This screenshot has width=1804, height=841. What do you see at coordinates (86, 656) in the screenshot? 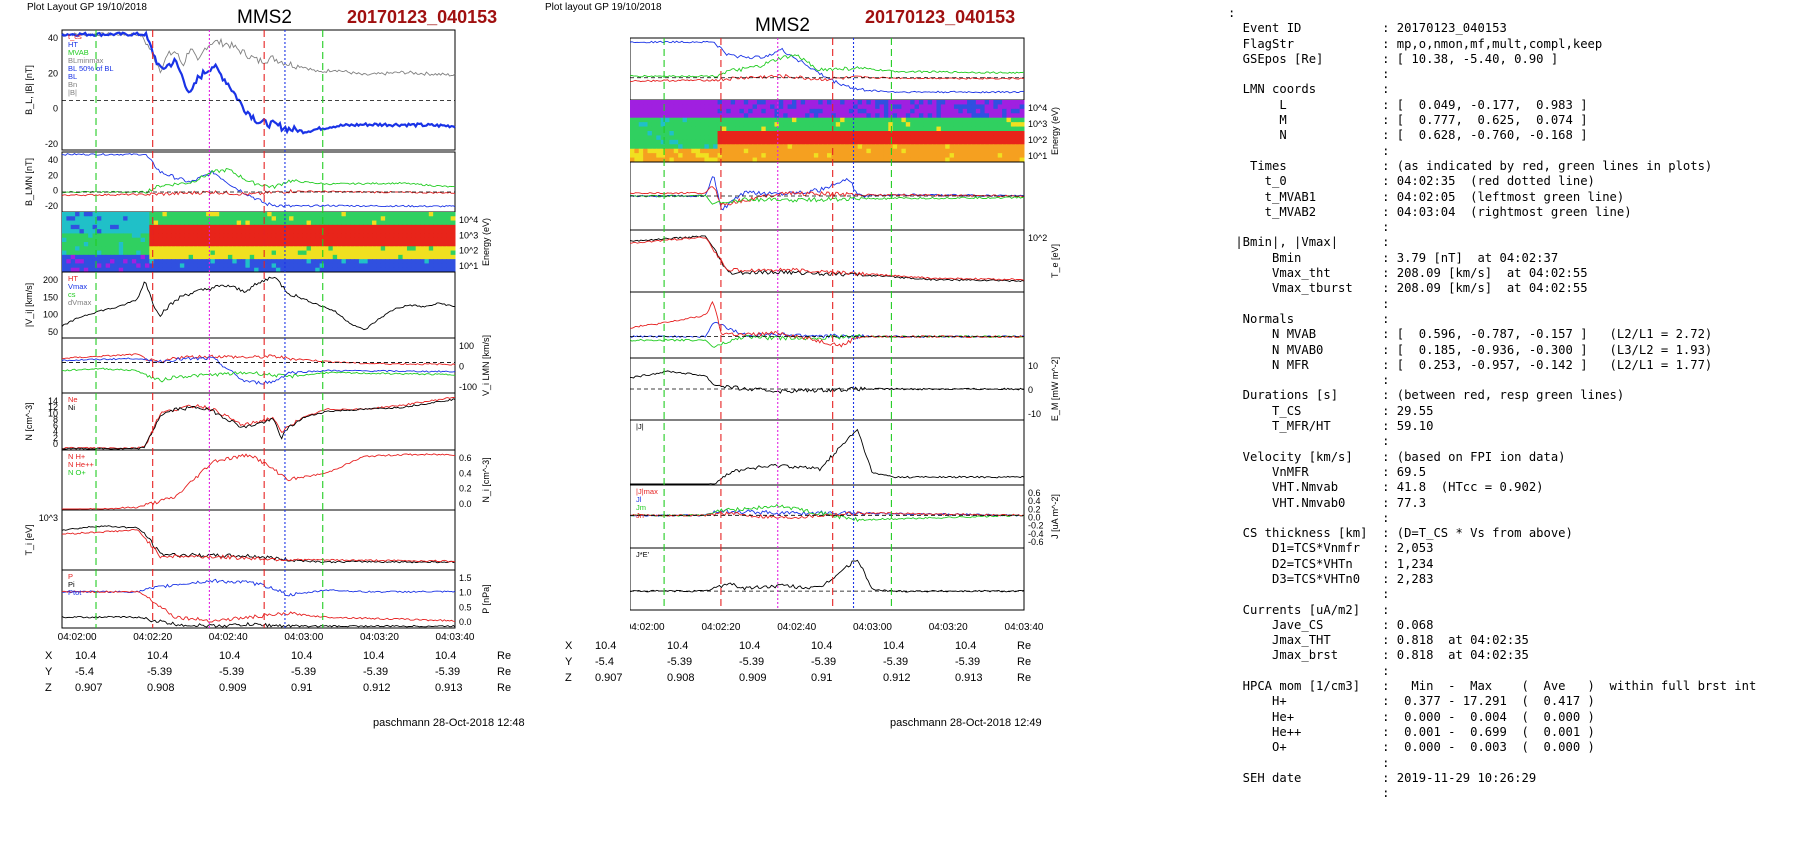
I see `position-value: 10.4` at bounding box center [86, 656].